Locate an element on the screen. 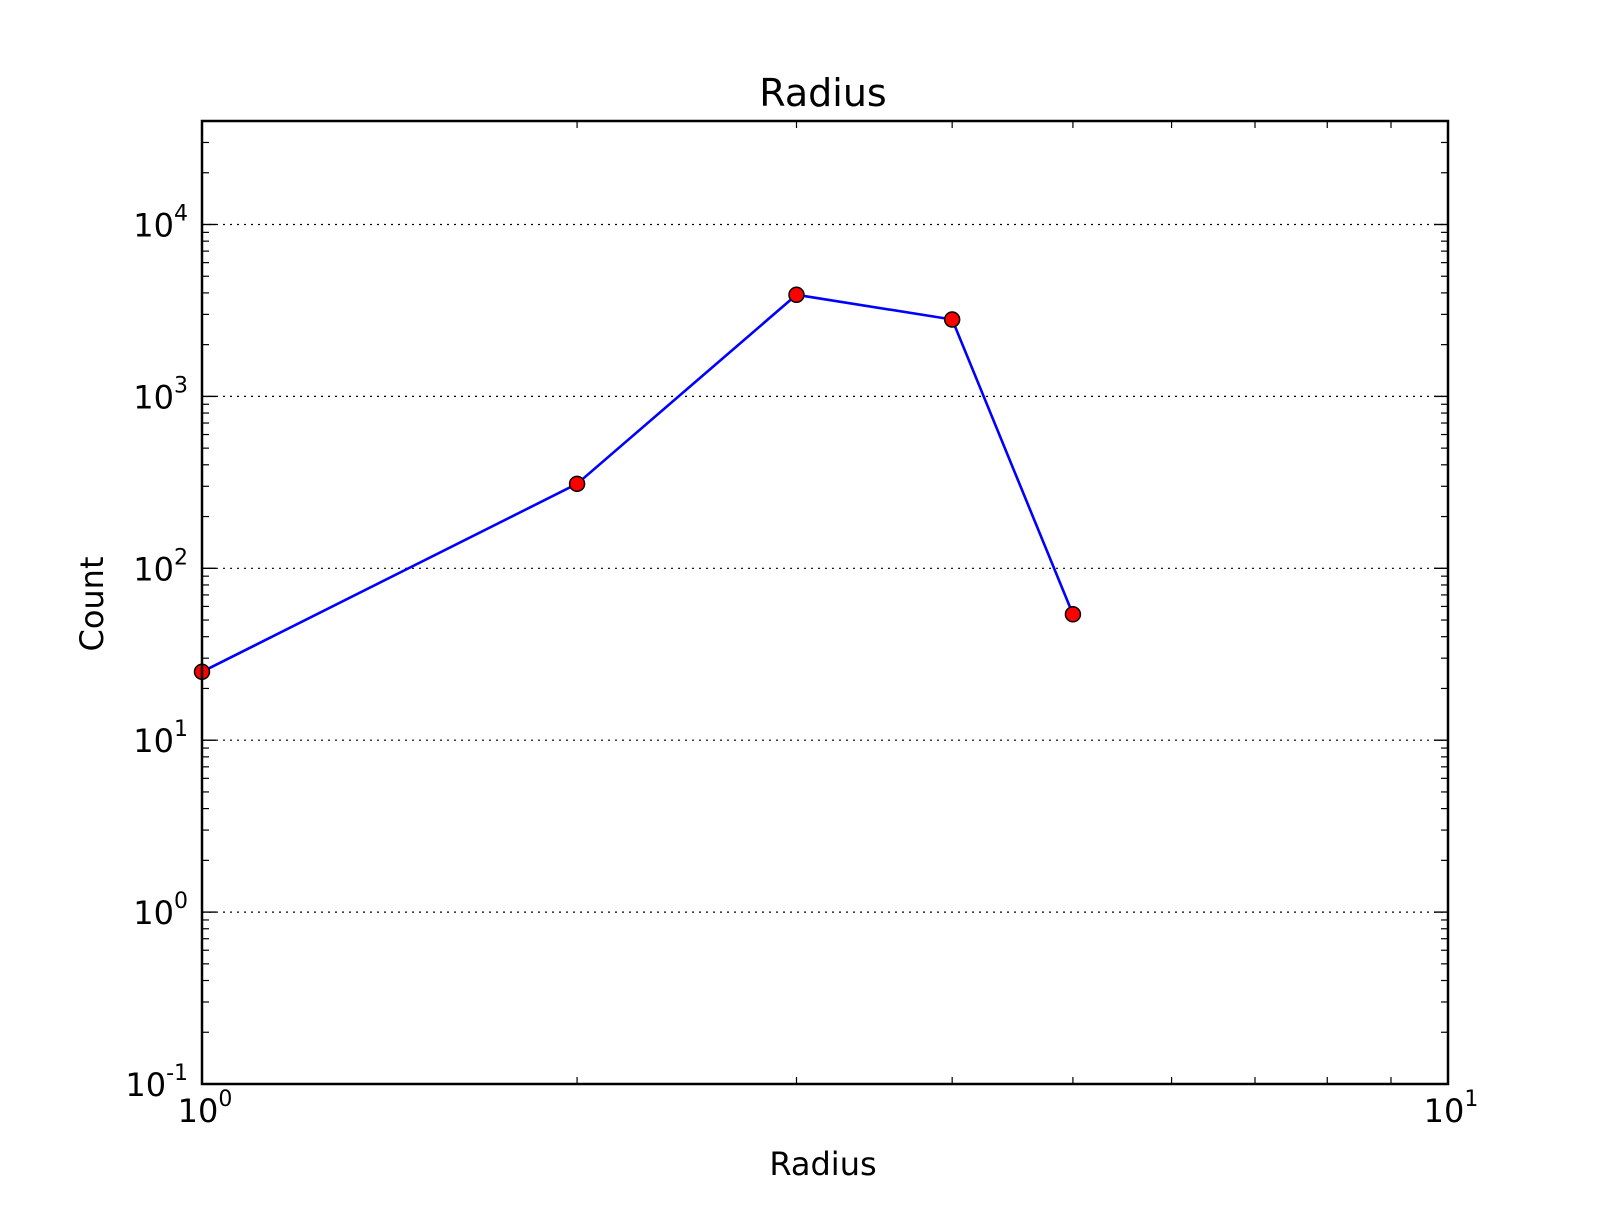  y-tick-label: 10¹ is located at coordinates (160, 738).